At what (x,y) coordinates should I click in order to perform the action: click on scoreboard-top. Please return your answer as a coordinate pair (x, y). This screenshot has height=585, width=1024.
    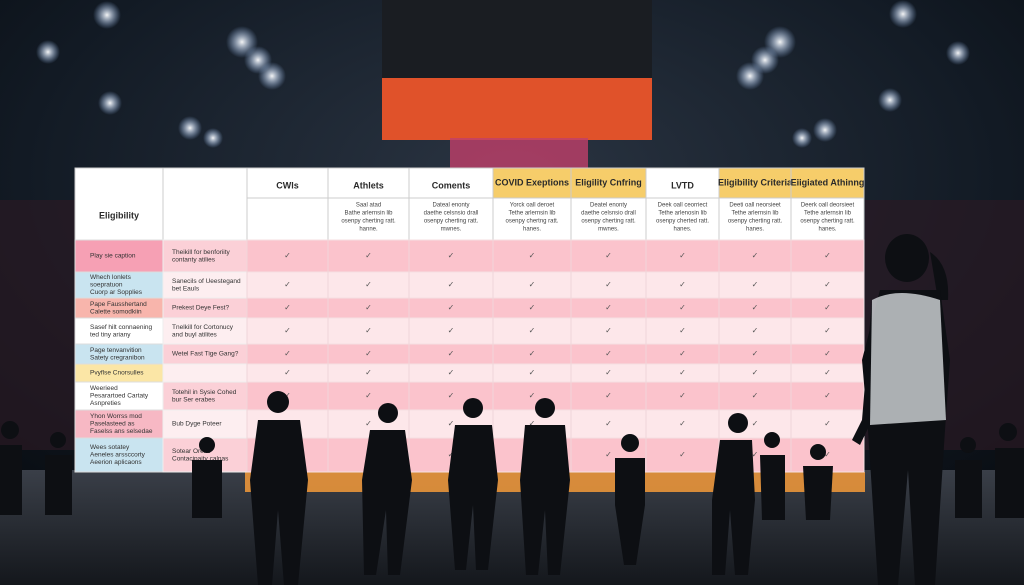
    Looking at the image, I should click on (517, 40).